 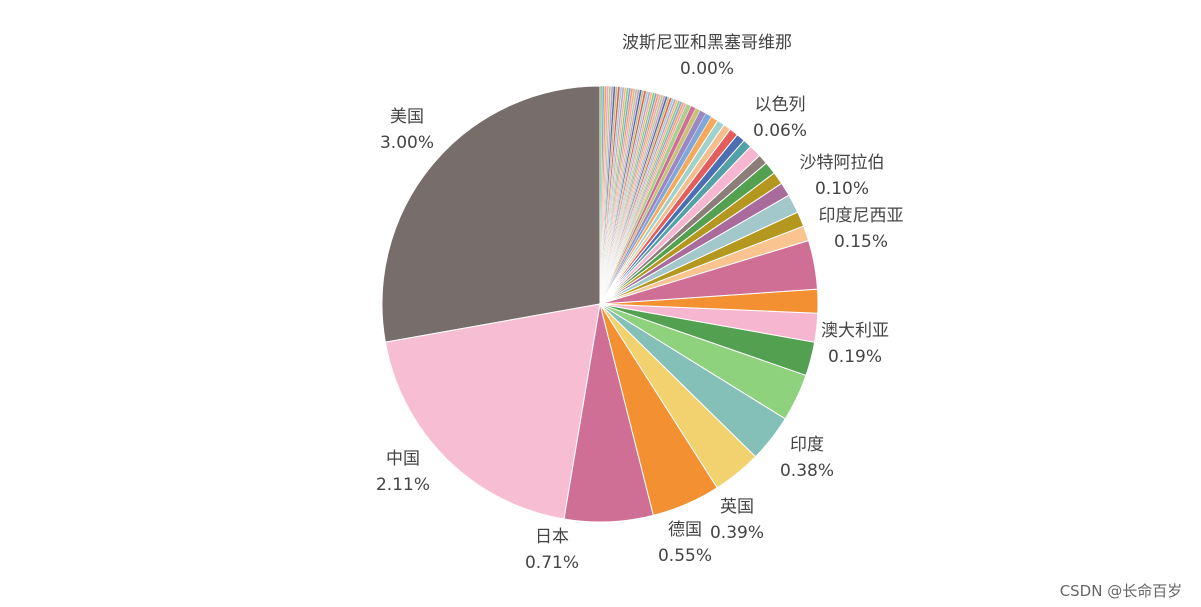 What do you see at coordinates (855, 331) in the screenshot?
I see `label-australia-name: 澳大利亚` at bounding box center [855, 331].